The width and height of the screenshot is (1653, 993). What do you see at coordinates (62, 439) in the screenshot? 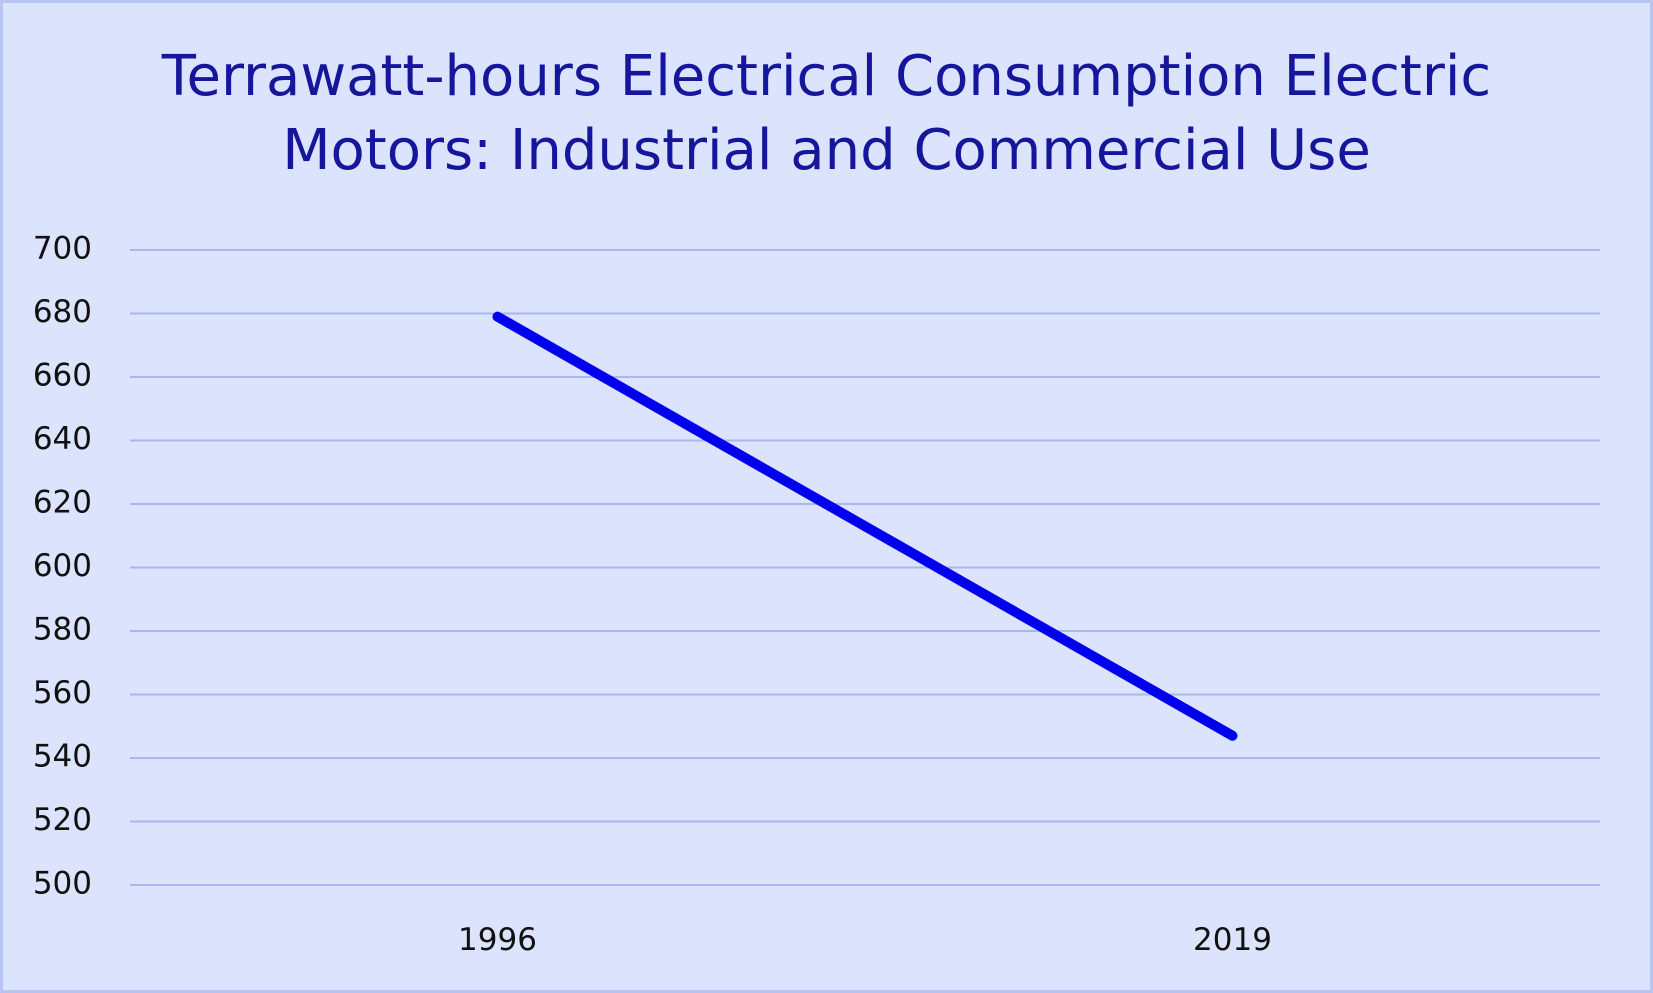
I see `y-tick-label: 640` at bounding box center [62, 439].